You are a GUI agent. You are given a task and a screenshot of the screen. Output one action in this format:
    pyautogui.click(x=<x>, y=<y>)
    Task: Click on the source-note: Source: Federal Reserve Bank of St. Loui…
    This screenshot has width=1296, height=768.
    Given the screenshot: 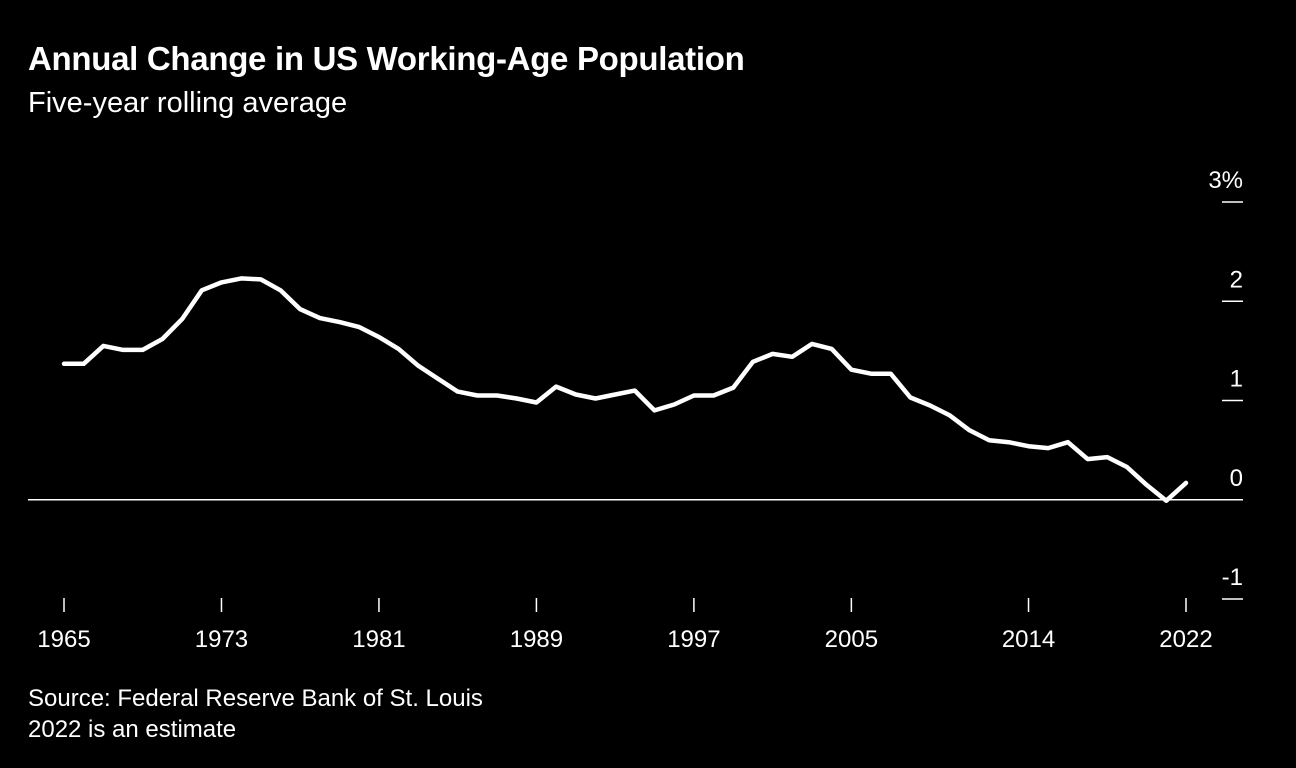 What is the action you would take?
    pyautogui.click(x=255, y=698)
    